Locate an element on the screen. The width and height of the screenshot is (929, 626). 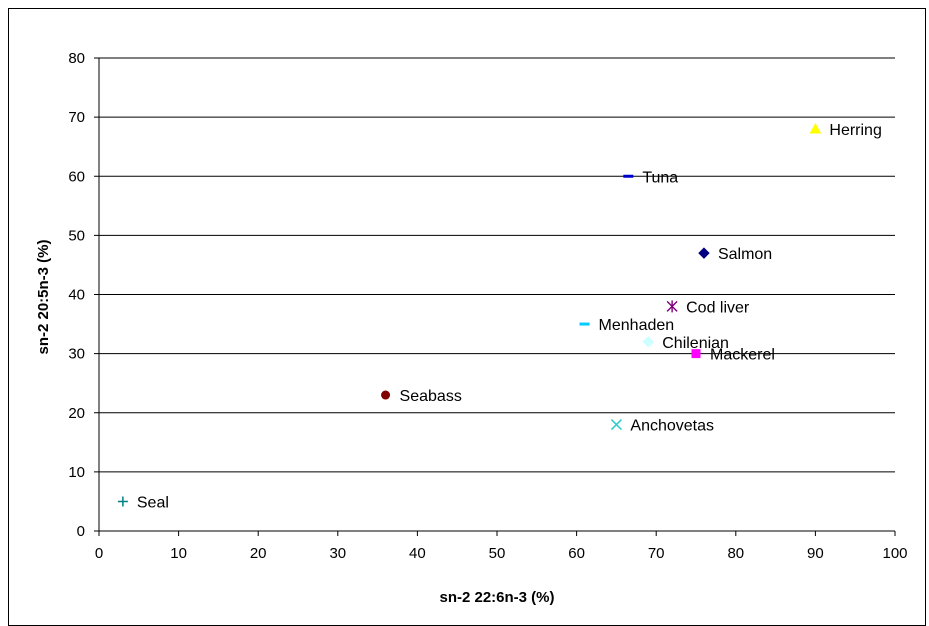
point-label: Menhaden is located at coordinates (637, 325).